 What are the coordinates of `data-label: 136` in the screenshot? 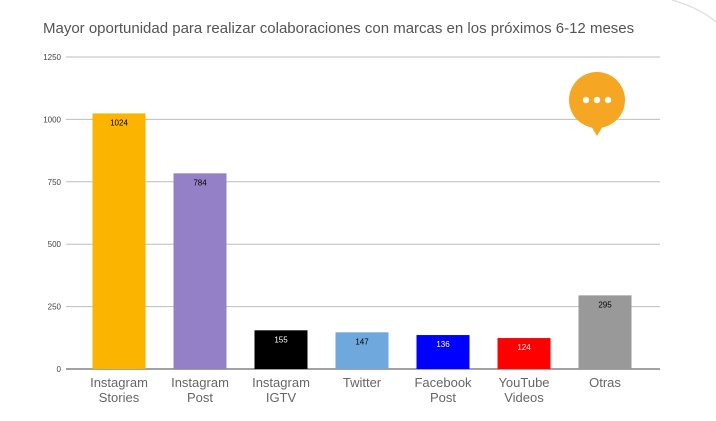 It's located at (443, 344).